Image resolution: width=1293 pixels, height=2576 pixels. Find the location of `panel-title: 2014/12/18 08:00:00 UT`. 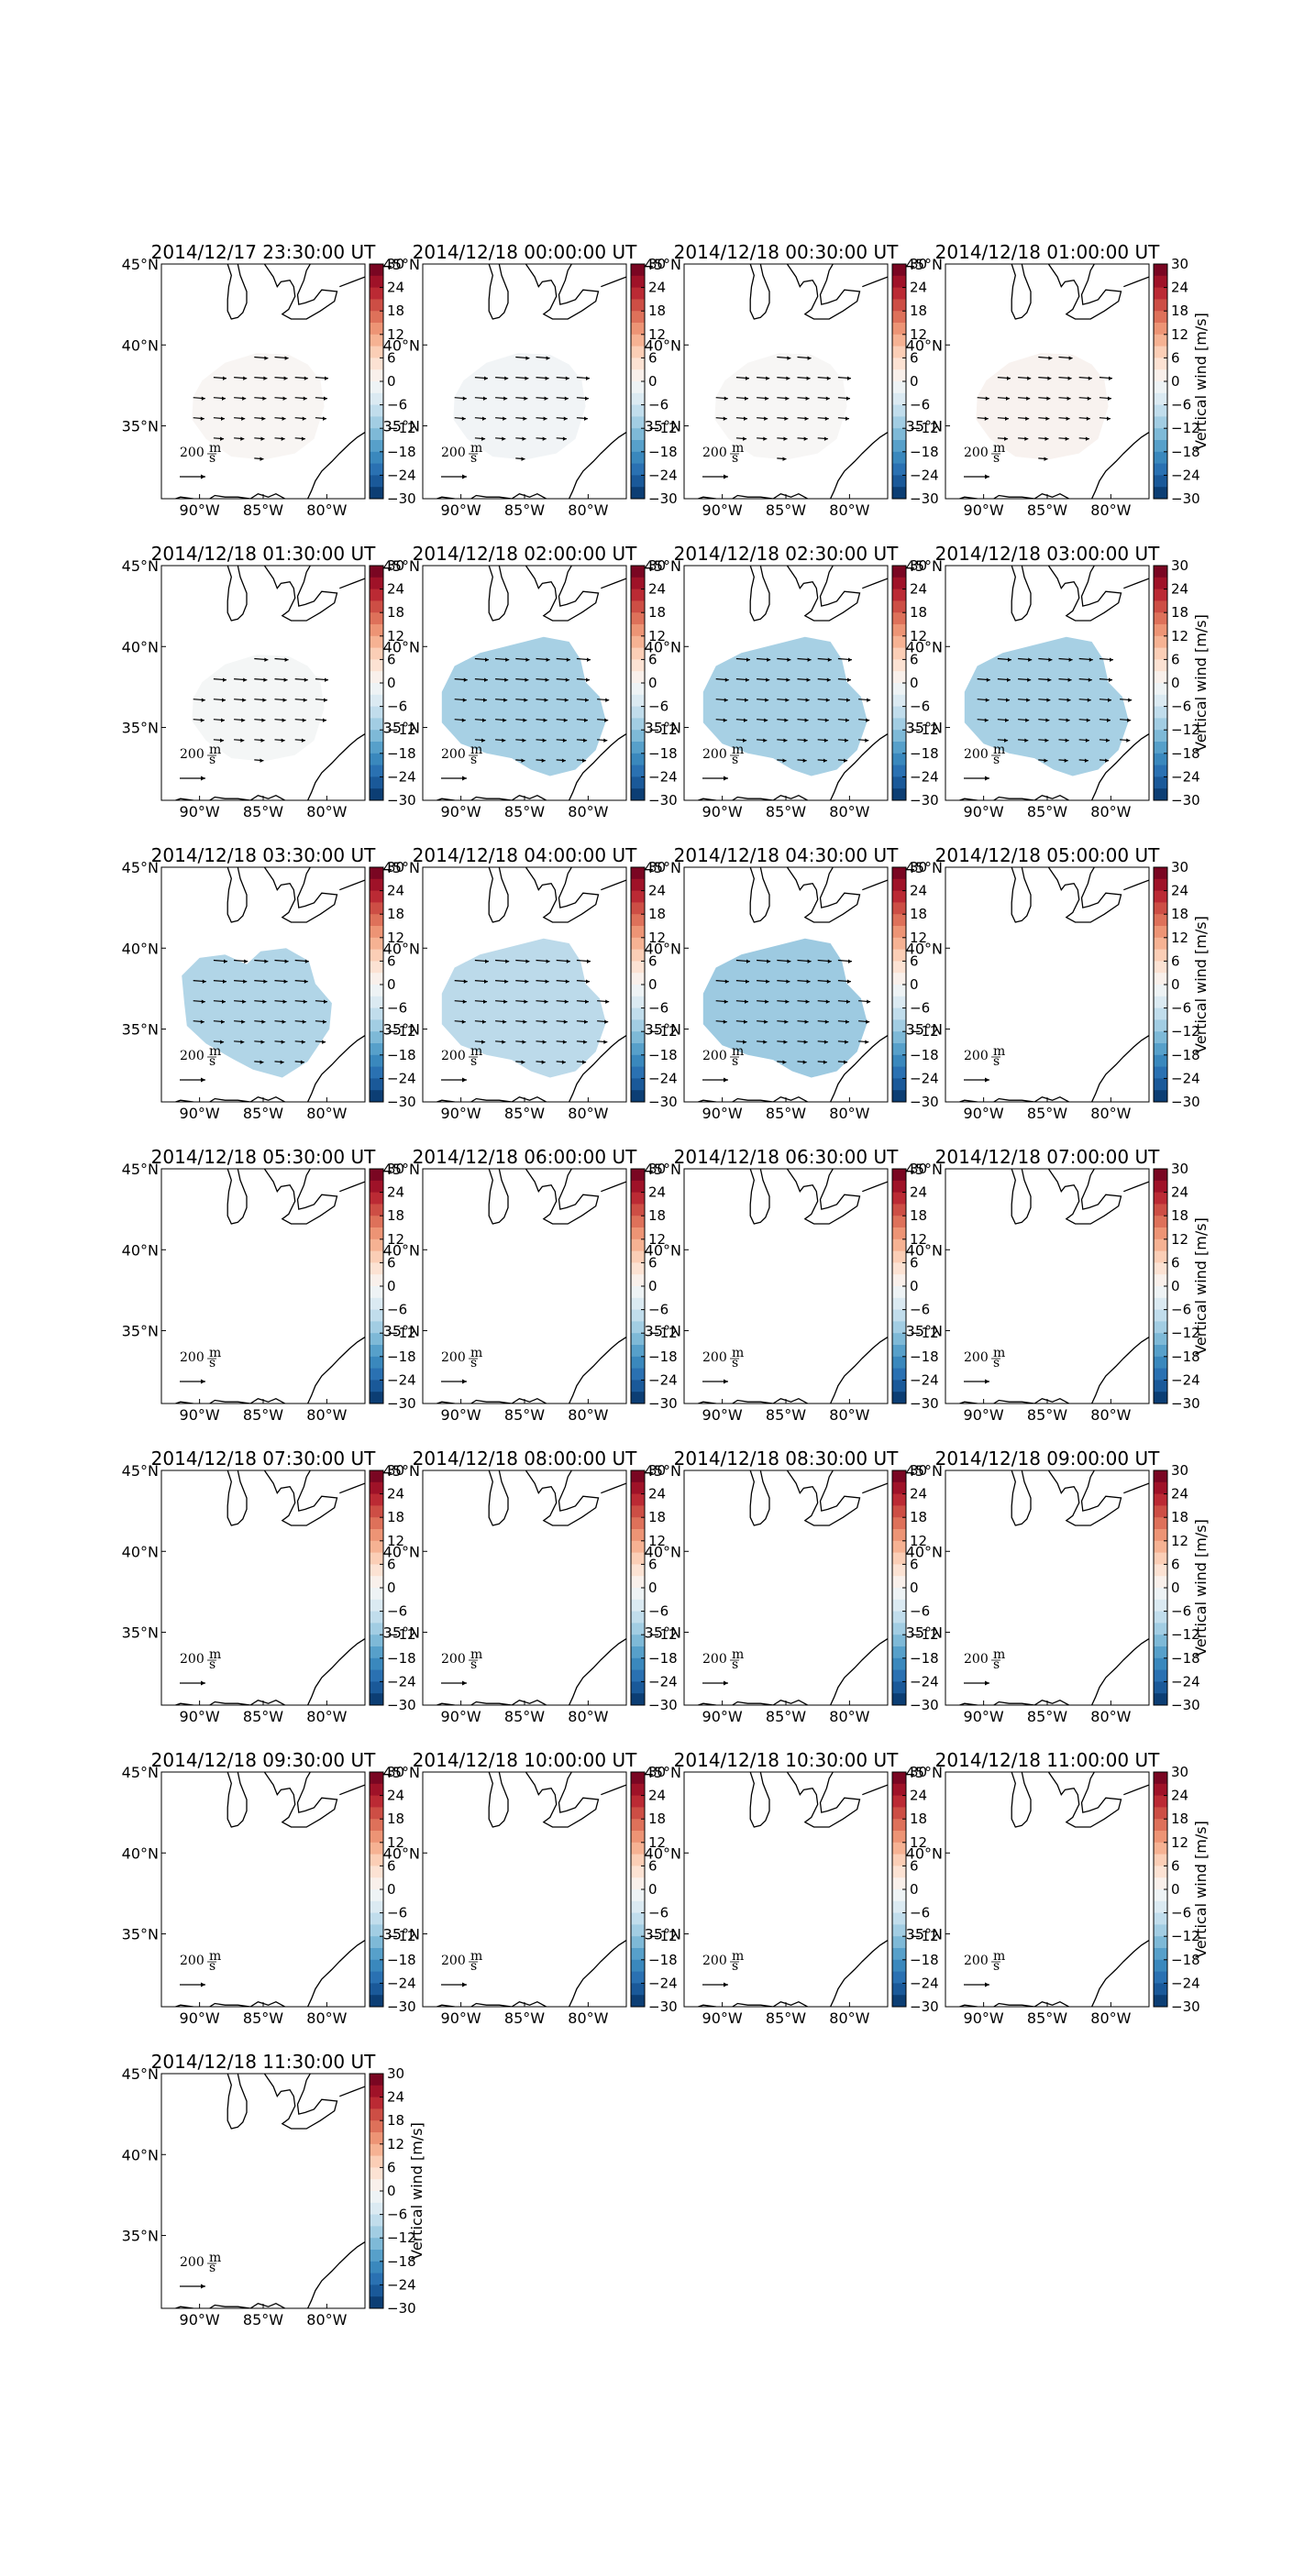

panel-title: 2014/12/18 08:00:00 UT is located at coordinates (525, 1459).